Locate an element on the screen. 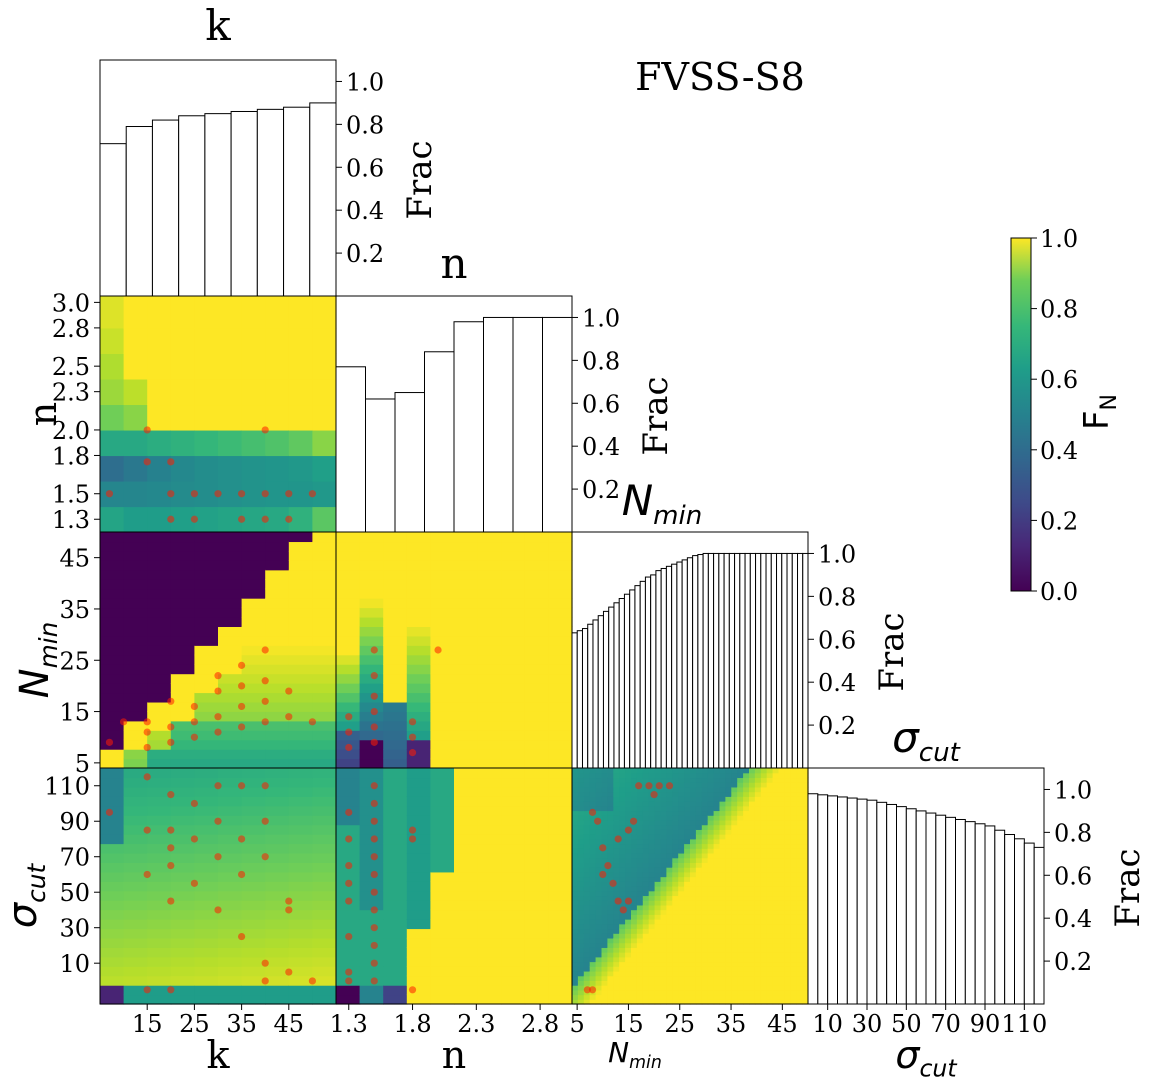 The width and height of the screenshot is (1152, 1080). sigma-vs-k-point is located at coordinates (242, 839).